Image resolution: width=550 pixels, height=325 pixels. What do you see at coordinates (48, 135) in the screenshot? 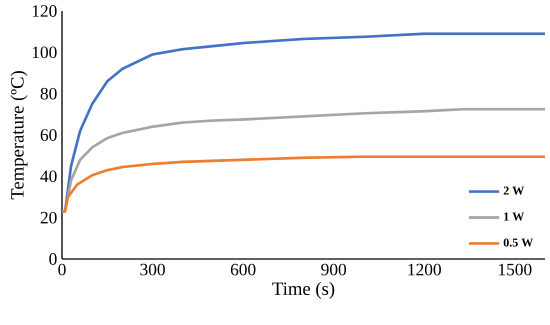
I see `y-tick-label: 60` at bounding box center [48, 135].